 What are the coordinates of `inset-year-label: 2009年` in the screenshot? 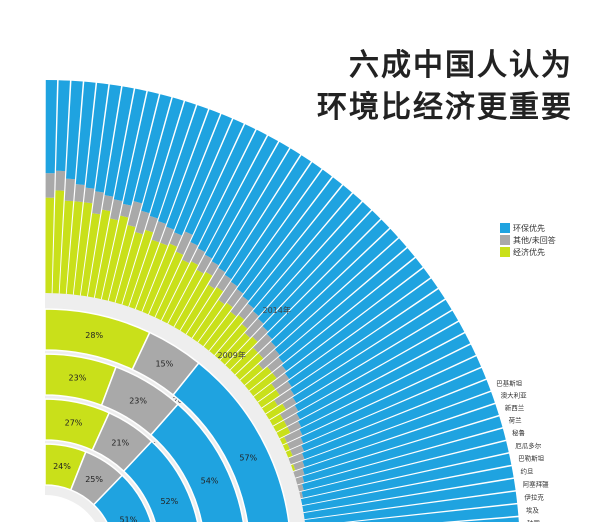 It's located at (232, 355).